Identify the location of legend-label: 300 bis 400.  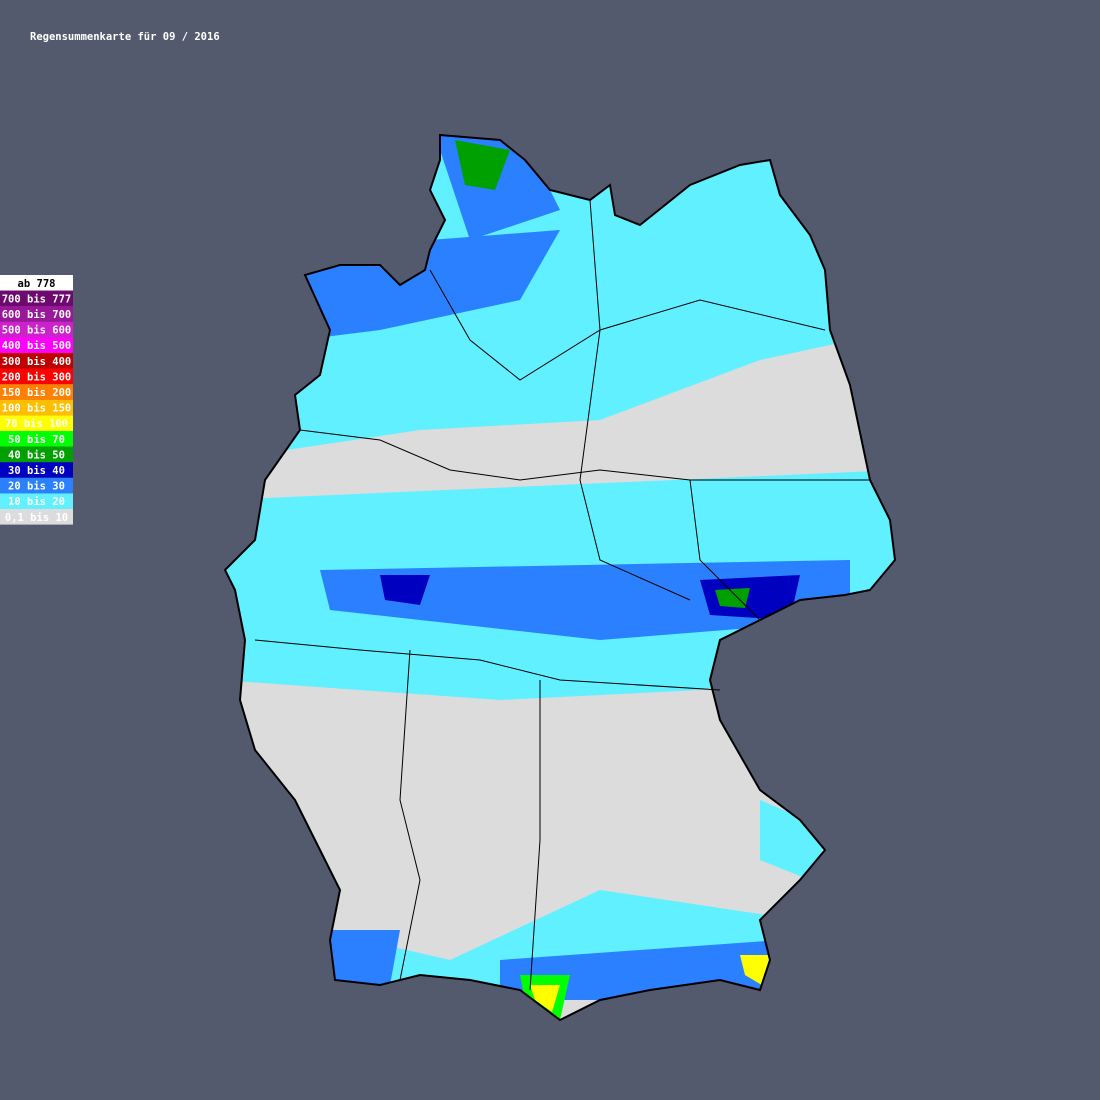
(37, 362).